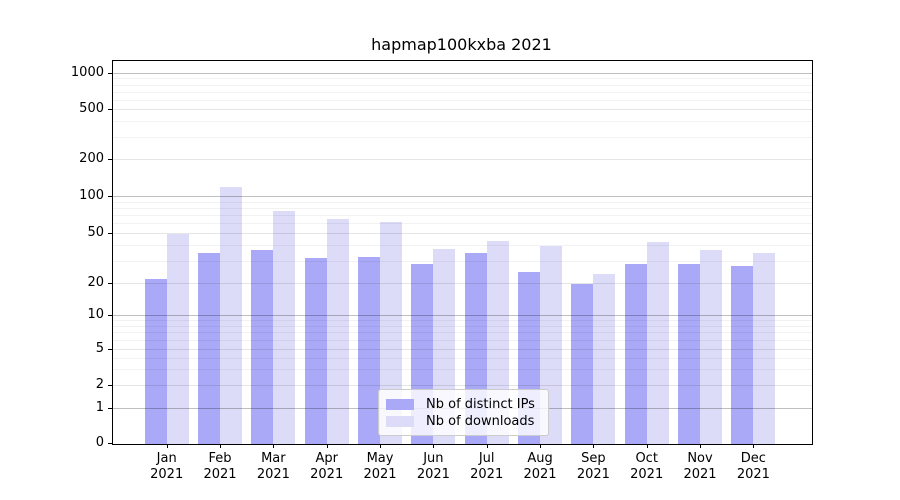 This screenshot has height=500, width=900. What do you see at coordinates (635, 353) in the screenshot?
I see `bar-nb-of-distinct-ips-oct-2021` at bounding box center [635, 353].